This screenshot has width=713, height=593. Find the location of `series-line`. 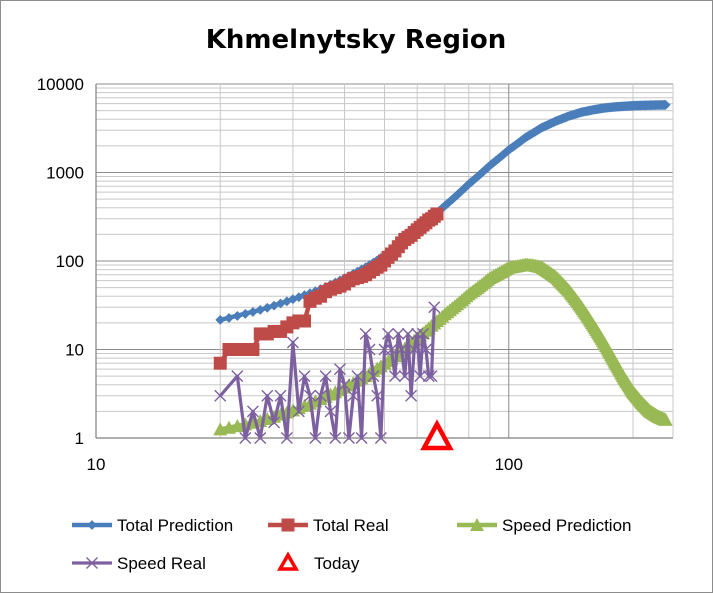

series-line is located at coordinates (327, 373).